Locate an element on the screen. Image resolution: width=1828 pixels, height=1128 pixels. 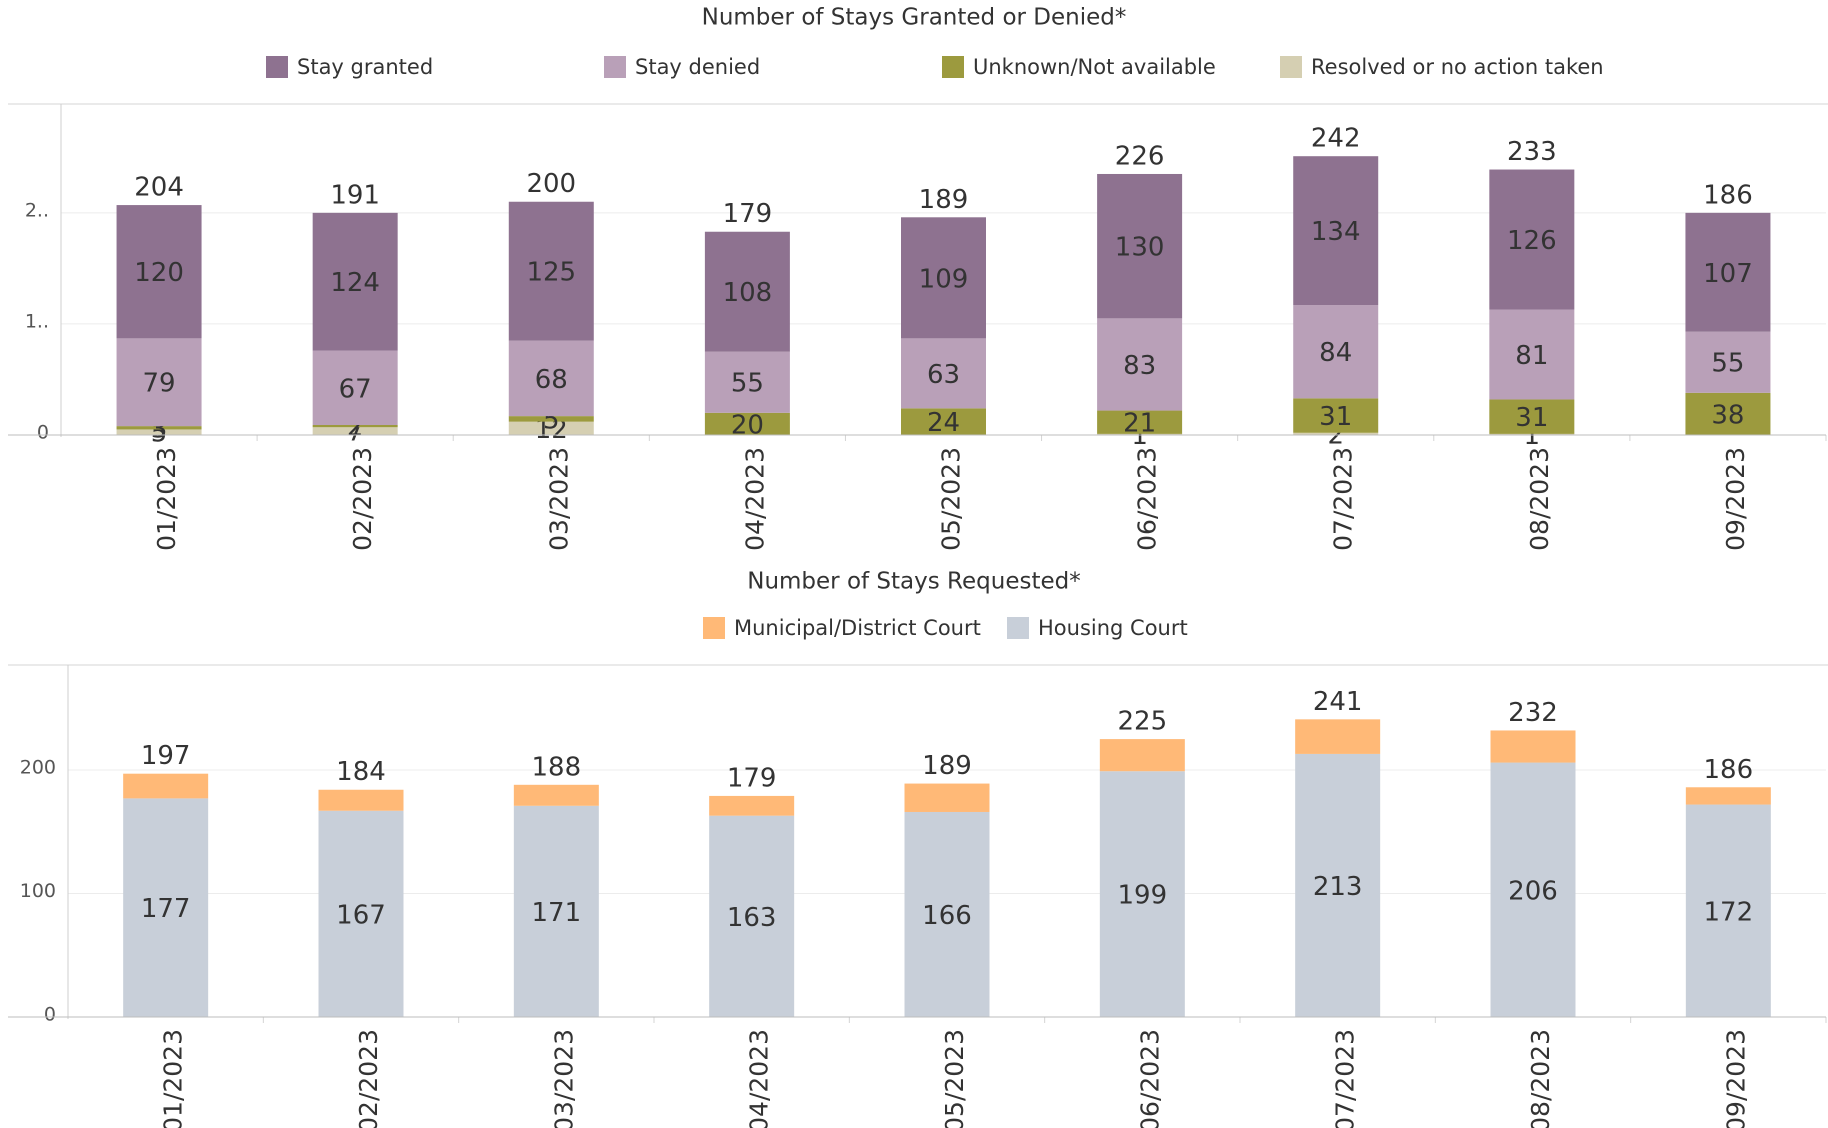
segment-label: 126 is located at coordinates (1532, 241).